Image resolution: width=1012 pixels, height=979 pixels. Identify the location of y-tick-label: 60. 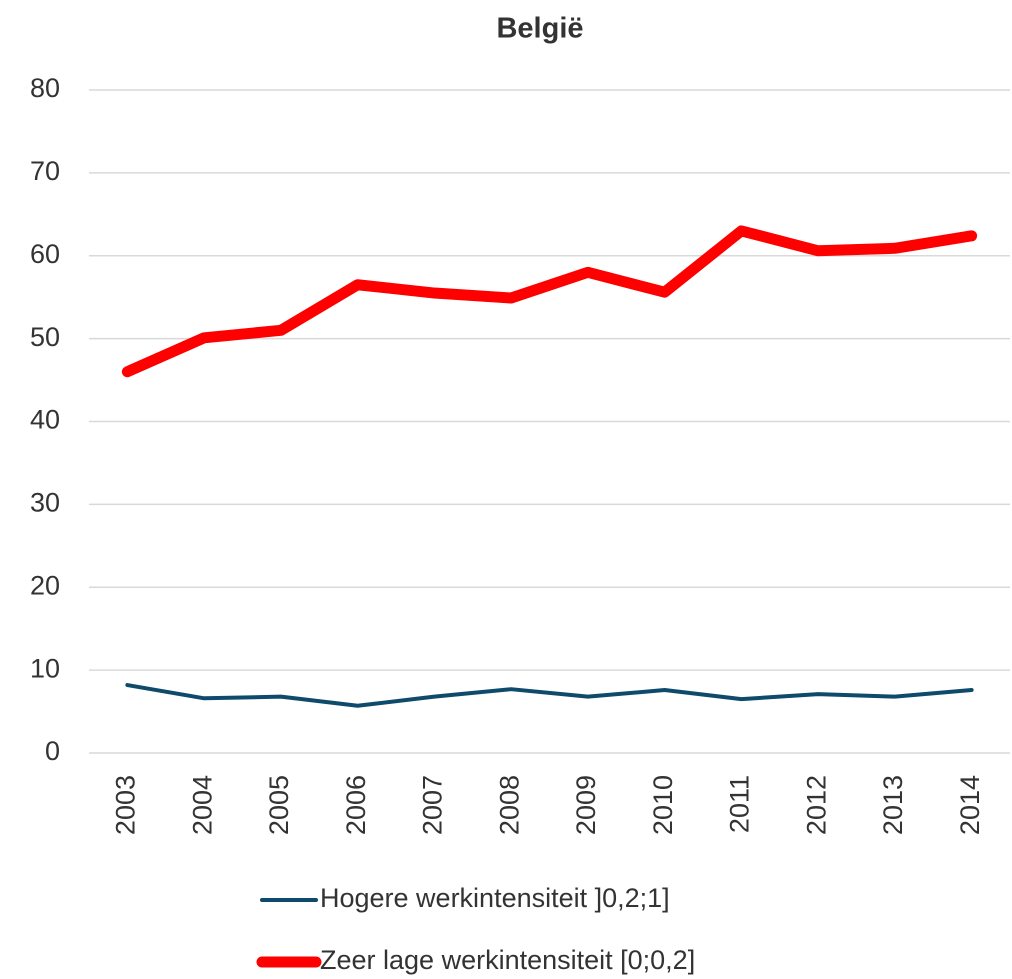
(45, 254).